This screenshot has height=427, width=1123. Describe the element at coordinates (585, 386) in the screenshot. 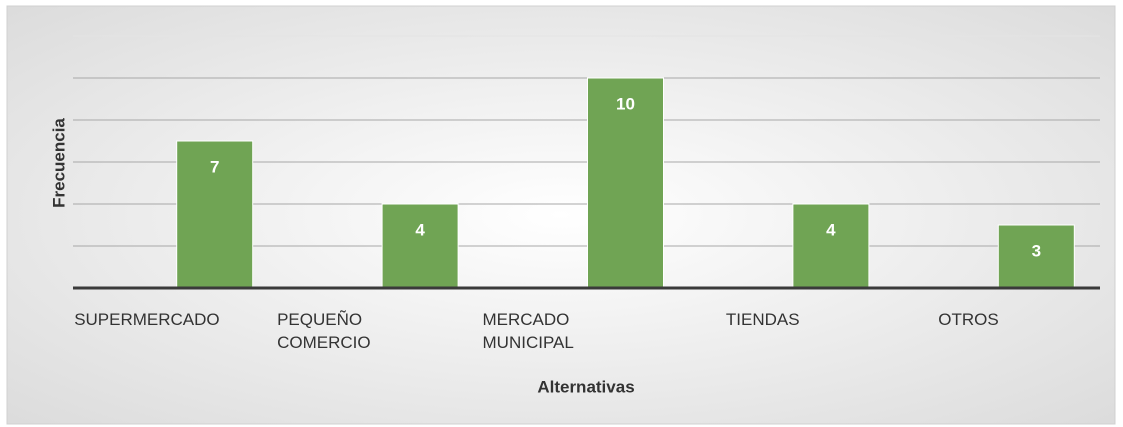

I see `x-axis-title: Alternativas` at that location.